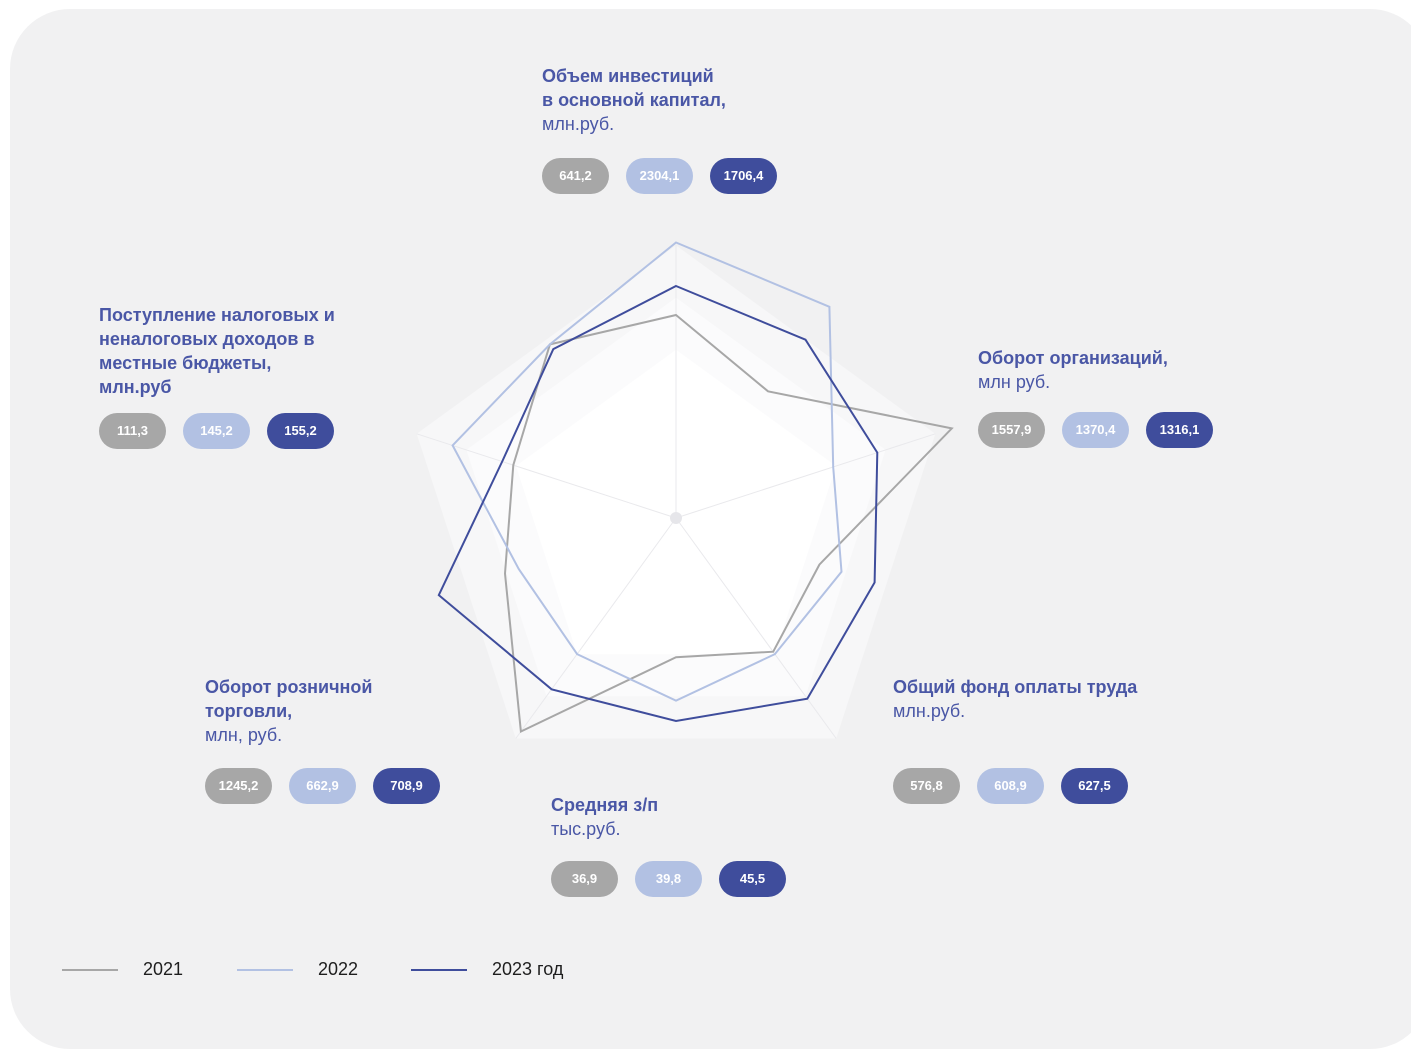 This screenshot has height=1049, width=1411. Describe the element at coordinates (238, 786) in the screenshot. I see `value-pill-2021: 1245,2` at that location.